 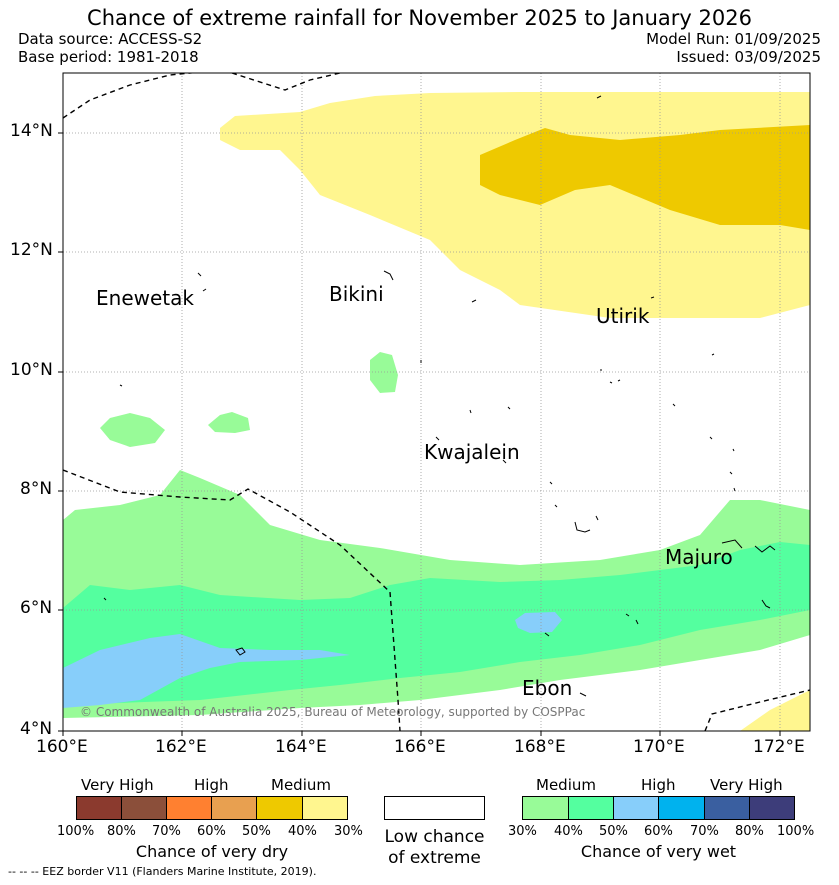 What do you see at coordinates (36, 608) in the screenshot?
I see `lat-tick-6n: 6°N` at bounding box center [36, 608].